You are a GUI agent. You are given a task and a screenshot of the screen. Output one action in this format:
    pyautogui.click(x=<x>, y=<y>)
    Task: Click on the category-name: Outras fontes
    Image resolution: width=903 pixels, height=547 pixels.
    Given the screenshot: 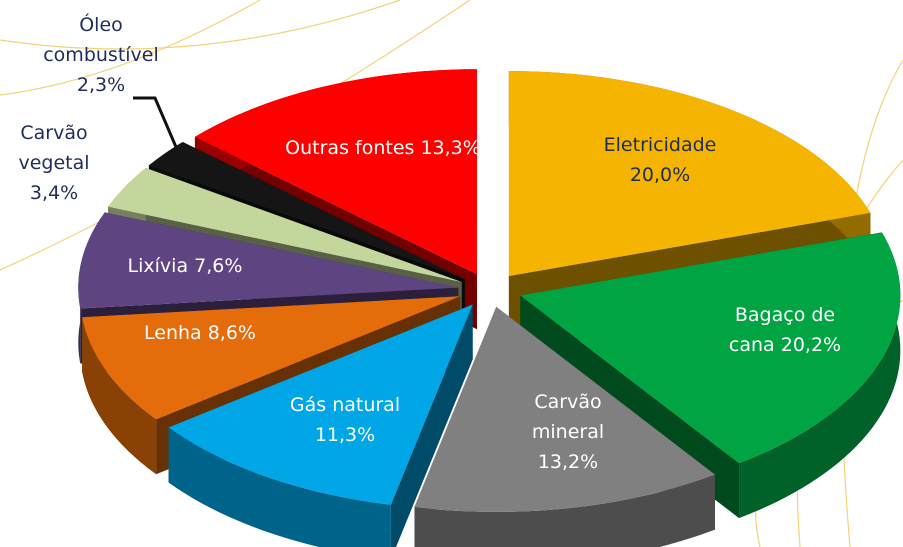 What is the action you would take?
    pyautogui.click(x=350, y=148)
    